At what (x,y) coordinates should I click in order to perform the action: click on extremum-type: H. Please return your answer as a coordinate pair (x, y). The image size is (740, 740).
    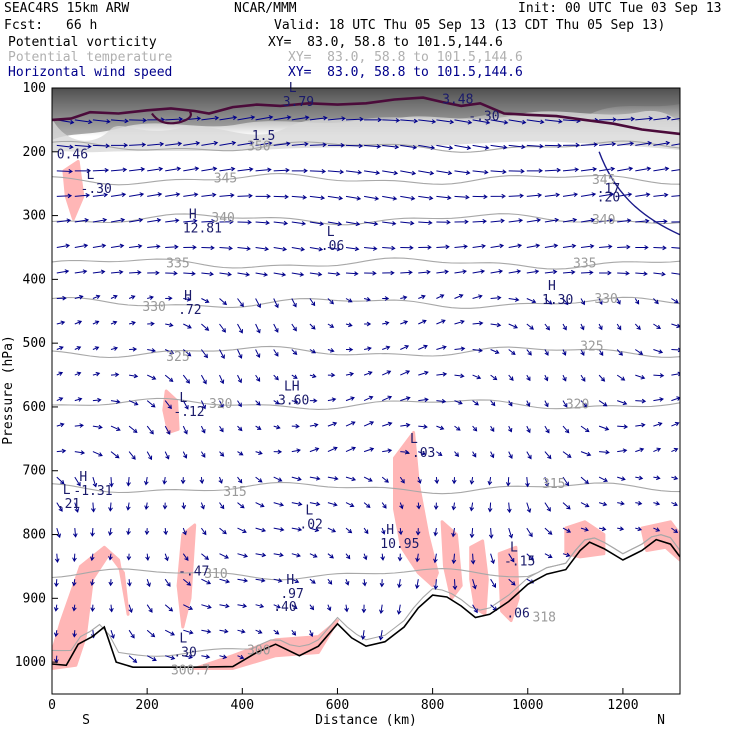
    Looking at the image, I should click on (83, 477).